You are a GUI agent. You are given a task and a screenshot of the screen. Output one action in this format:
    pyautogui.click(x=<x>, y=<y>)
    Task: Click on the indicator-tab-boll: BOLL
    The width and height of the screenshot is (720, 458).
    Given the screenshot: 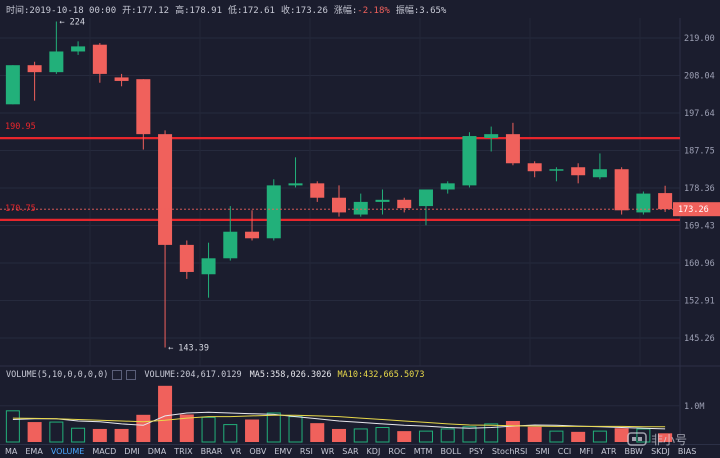 What is the action you would take?
    pyautogui.click(x=451, y=451)
    